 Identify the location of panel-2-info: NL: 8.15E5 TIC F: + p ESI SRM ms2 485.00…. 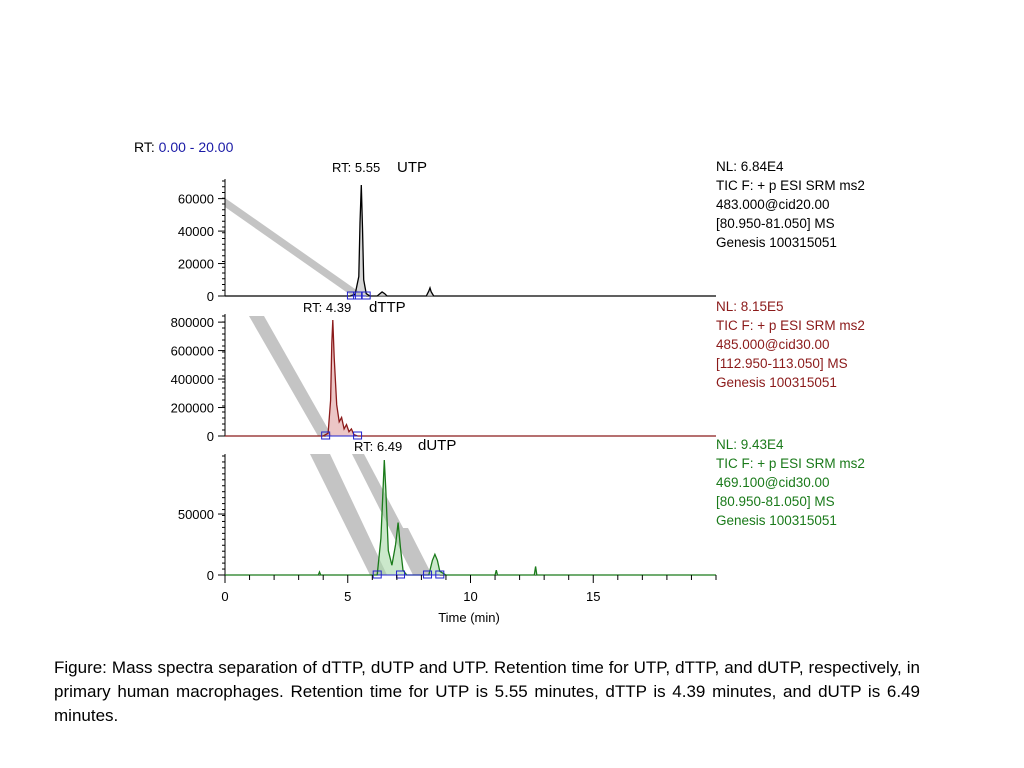
(790, 344).